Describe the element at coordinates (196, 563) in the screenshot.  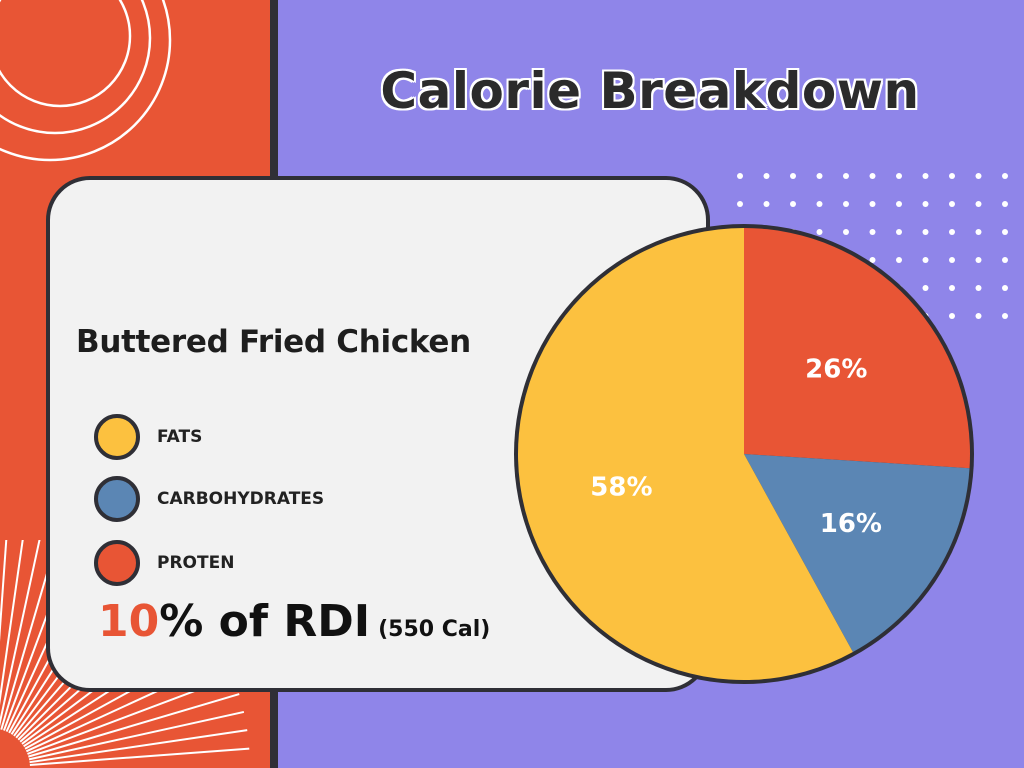
I see `legend-label-protein: PROTEN` at that location.